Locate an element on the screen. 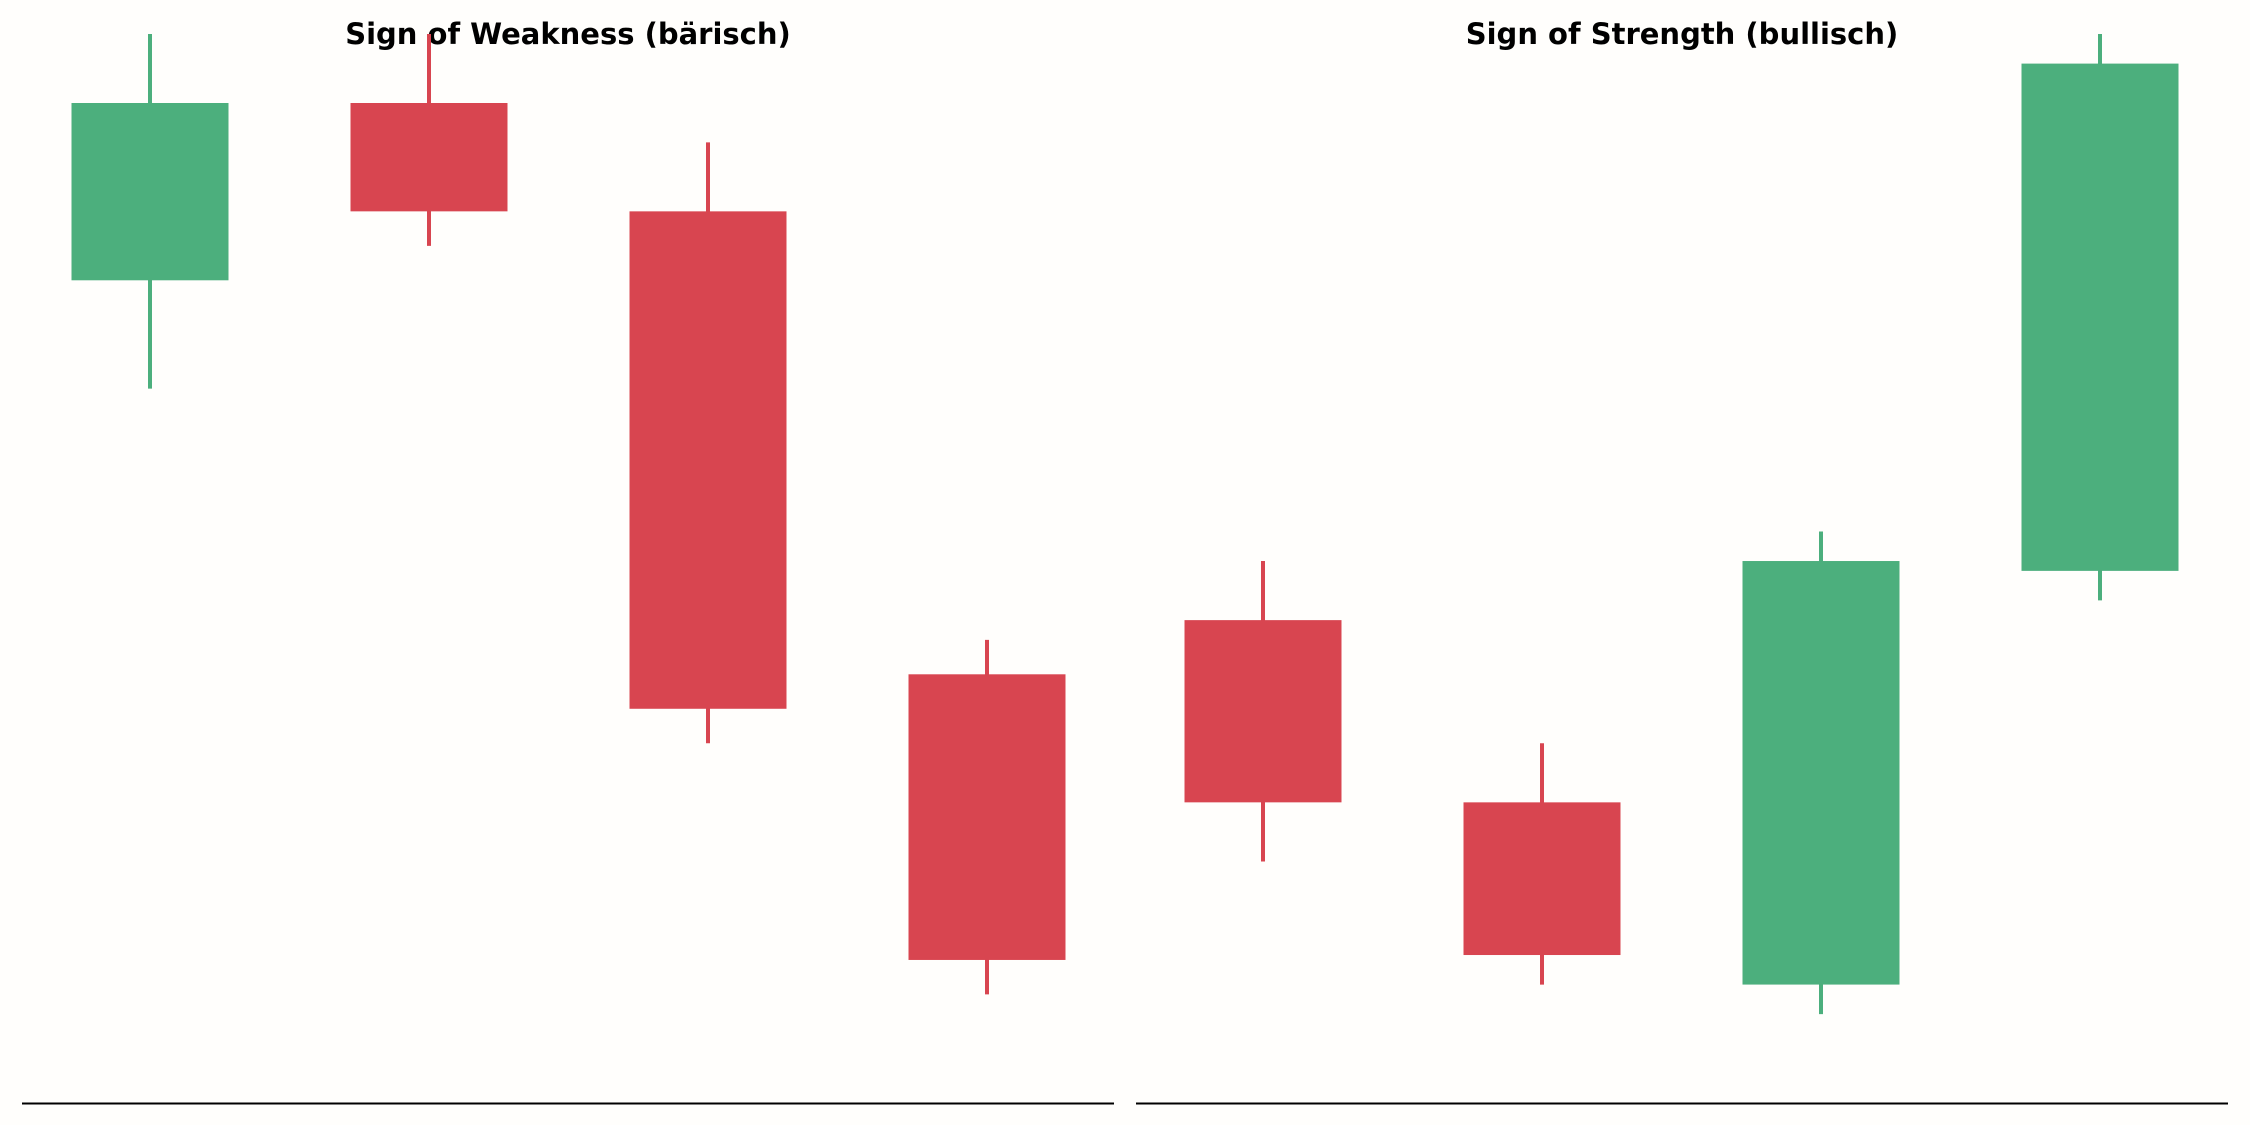 This screenshot has height=1125, width=2250. panel-title-weakness: Sign of Weakness (bärisch) is located at coordinates (568, 34).